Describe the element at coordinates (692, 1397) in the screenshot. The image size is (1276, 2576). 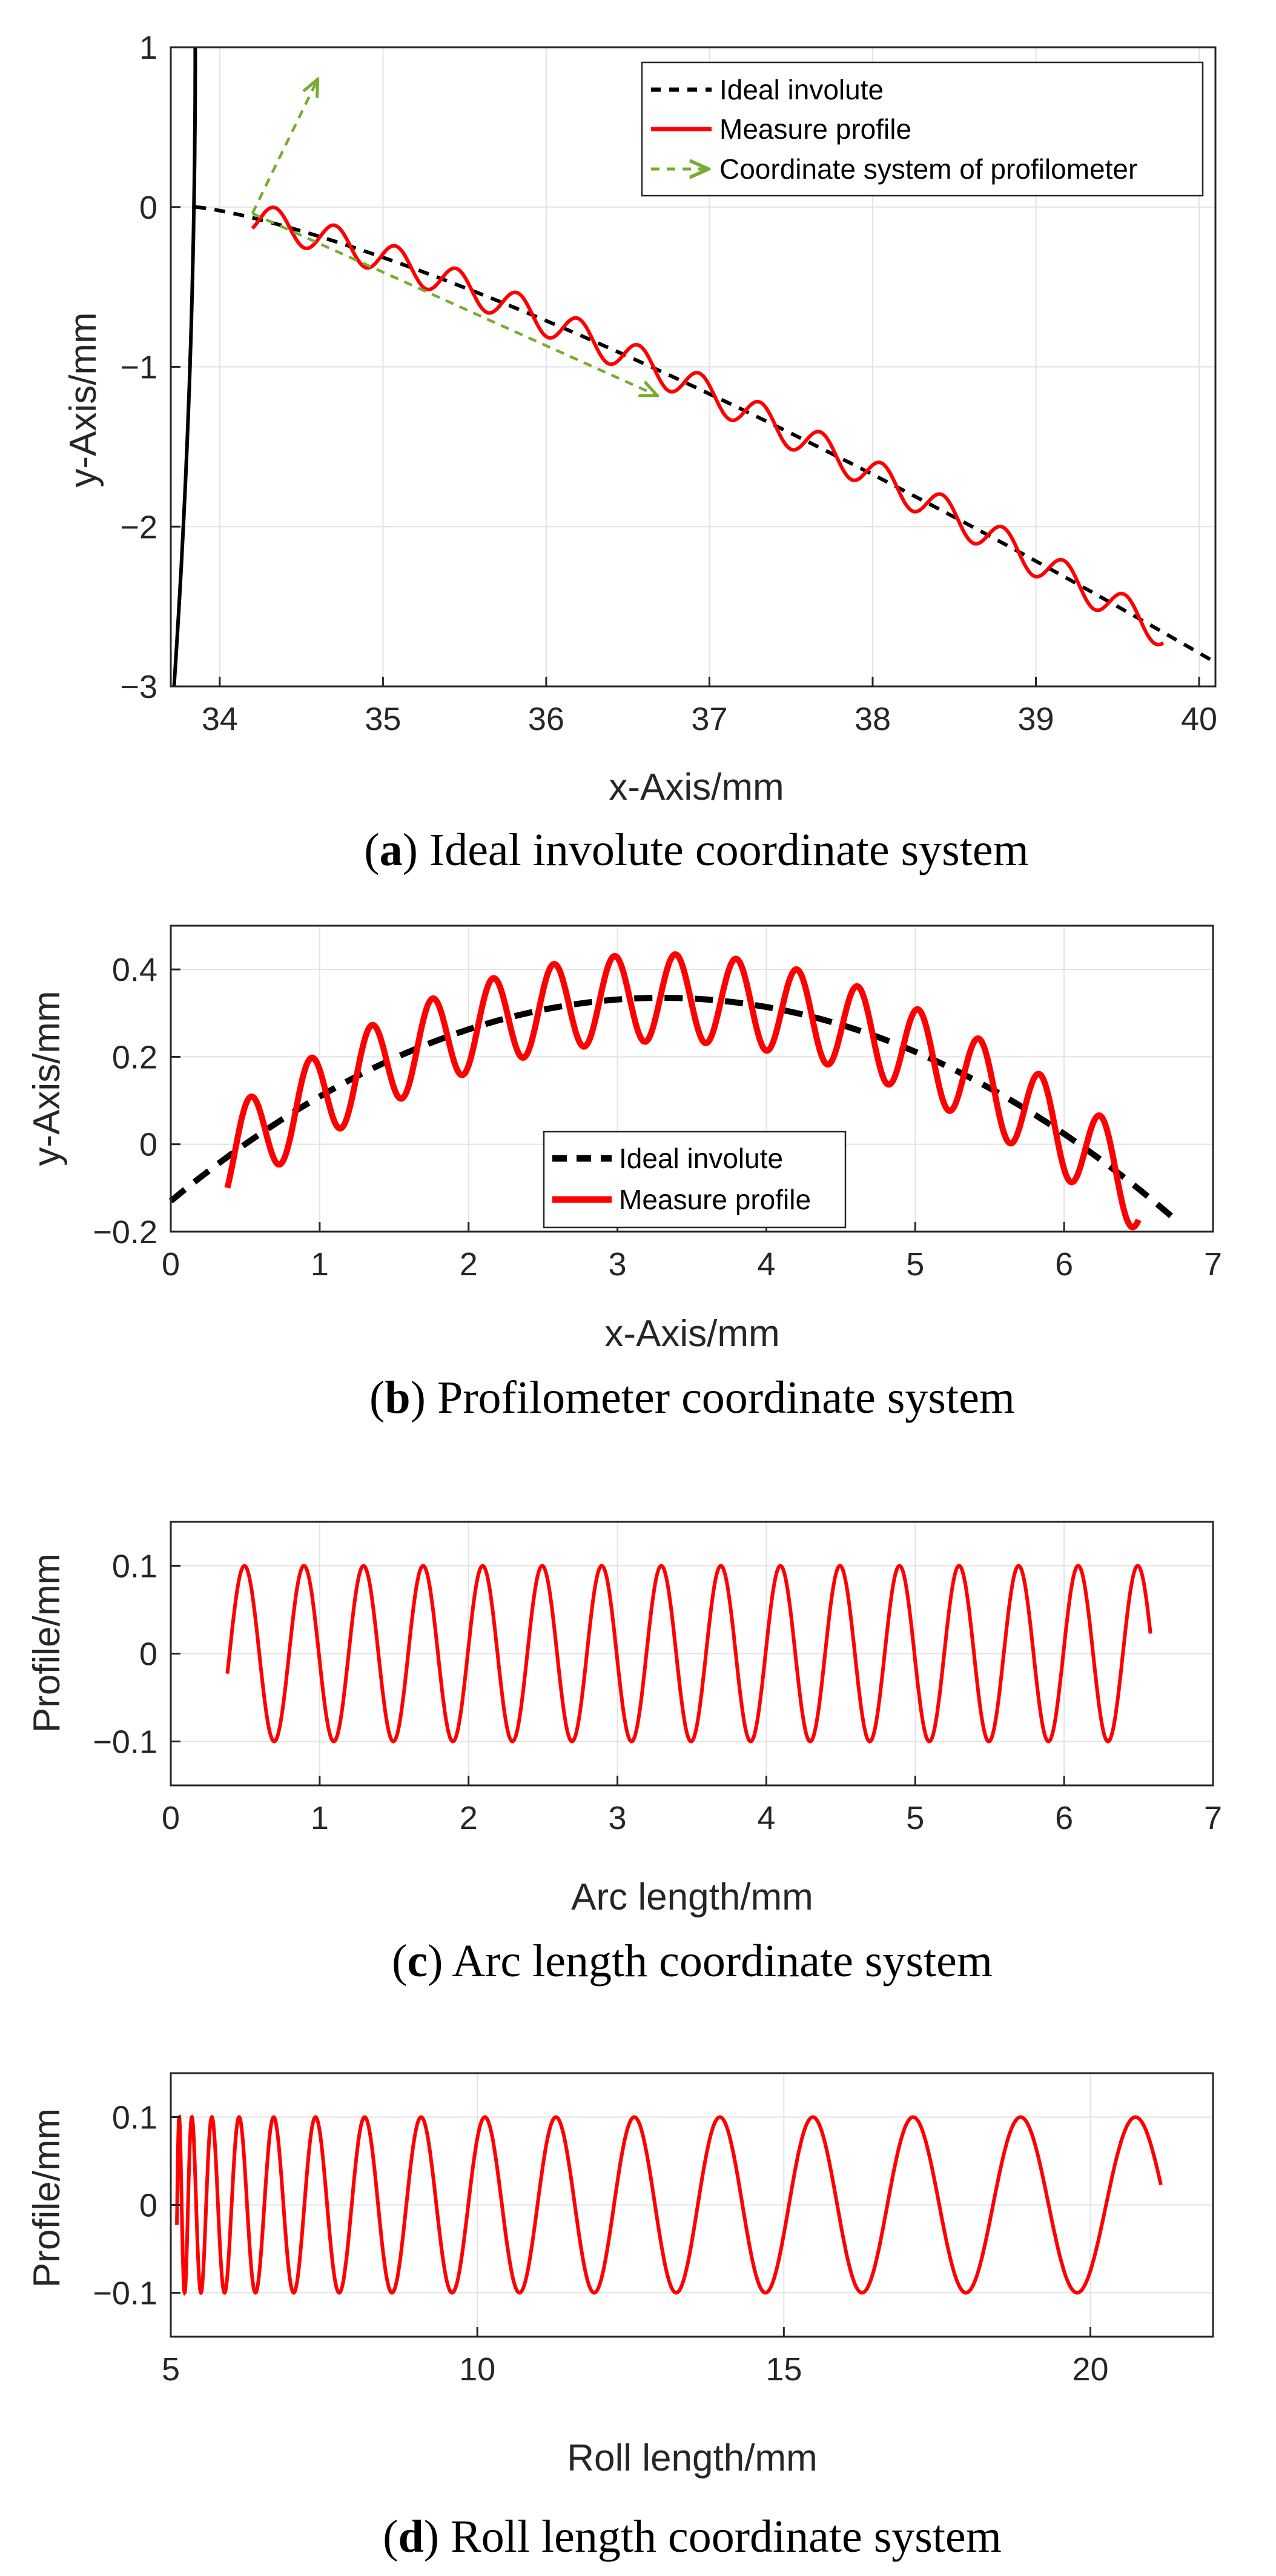
I see `caption-b: (b) Profilometer coordinate system` at that location.